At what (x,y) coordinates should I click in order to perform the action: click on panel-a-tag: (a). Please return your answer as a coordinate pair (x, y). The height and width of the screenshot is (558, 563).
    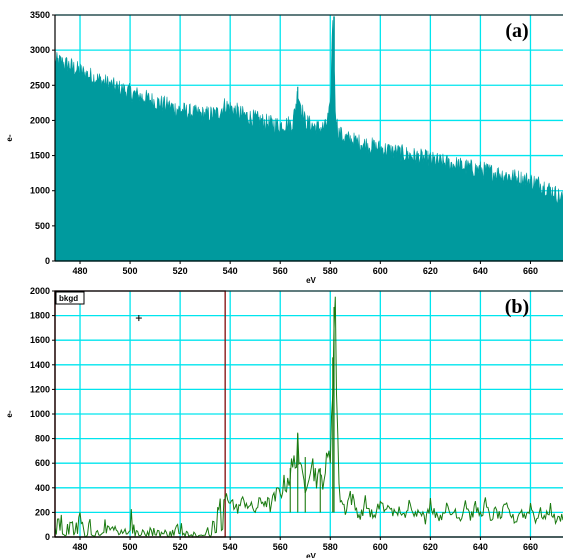
    Looking at the image, I should click on (516, 31).